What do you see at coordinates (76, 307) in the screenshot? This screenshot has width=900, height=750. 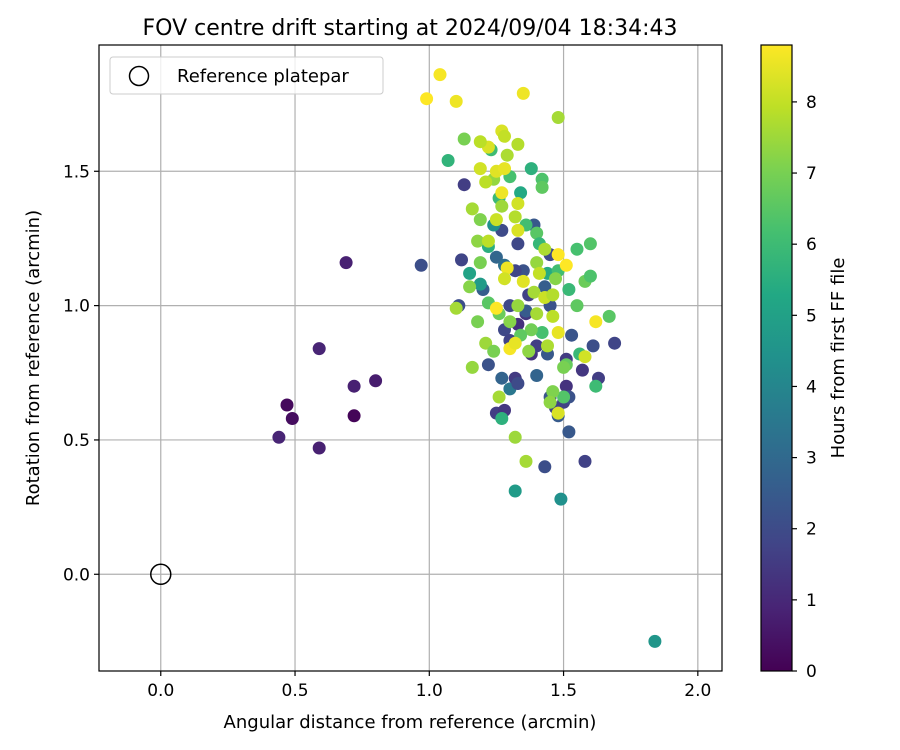 I see `y-tick-label: 1.0` at bounding box center [76, 307].